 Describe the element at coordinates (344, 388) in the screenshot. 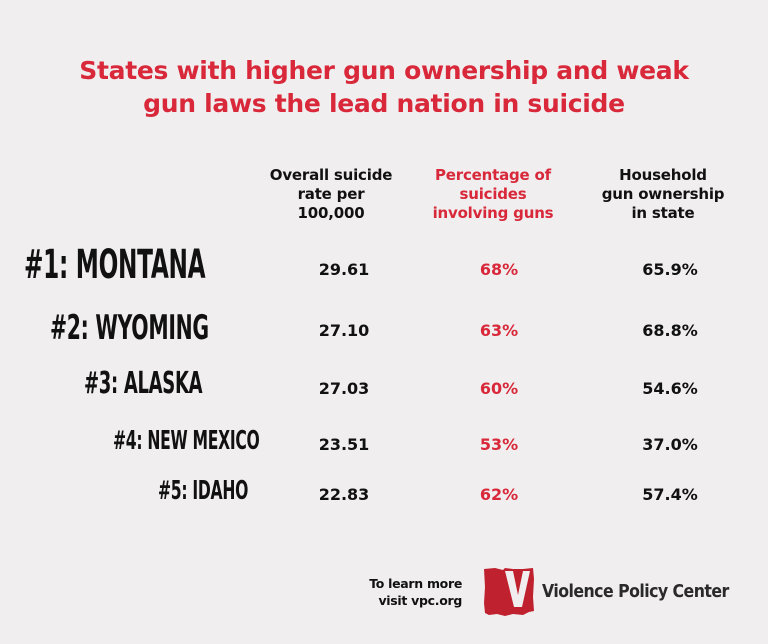

I see `rate-alaska: 27.03` at that location.